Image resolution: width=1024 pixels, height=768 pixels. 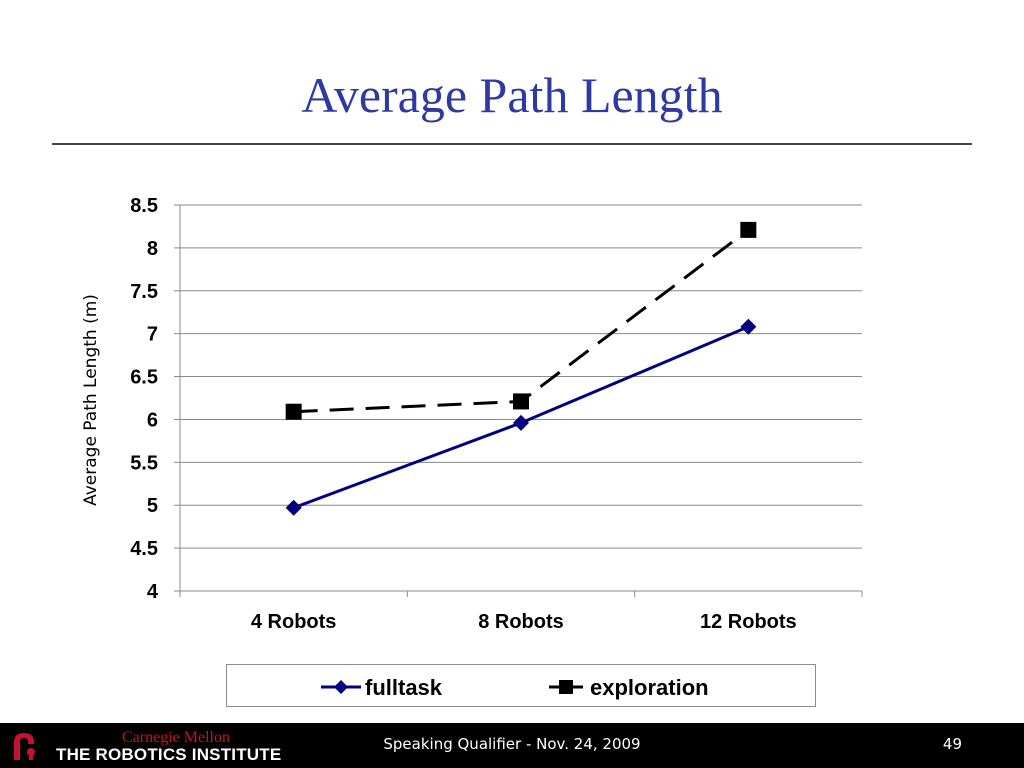 I want to click on legend: fulltask exploration, so click(x=521, y=685).